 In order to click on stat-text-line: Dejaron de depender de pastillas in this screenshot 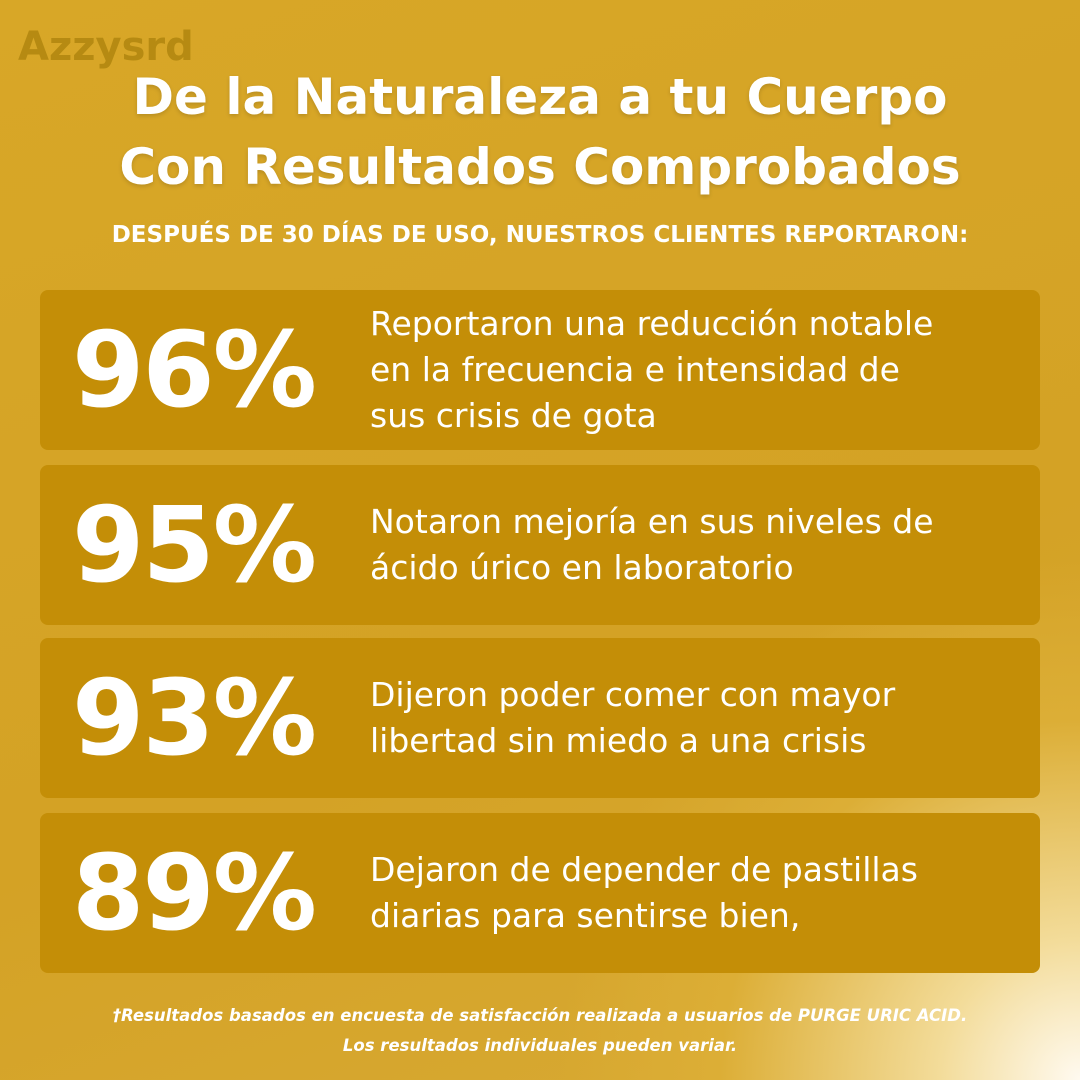, I will do `click(644, 869)`.